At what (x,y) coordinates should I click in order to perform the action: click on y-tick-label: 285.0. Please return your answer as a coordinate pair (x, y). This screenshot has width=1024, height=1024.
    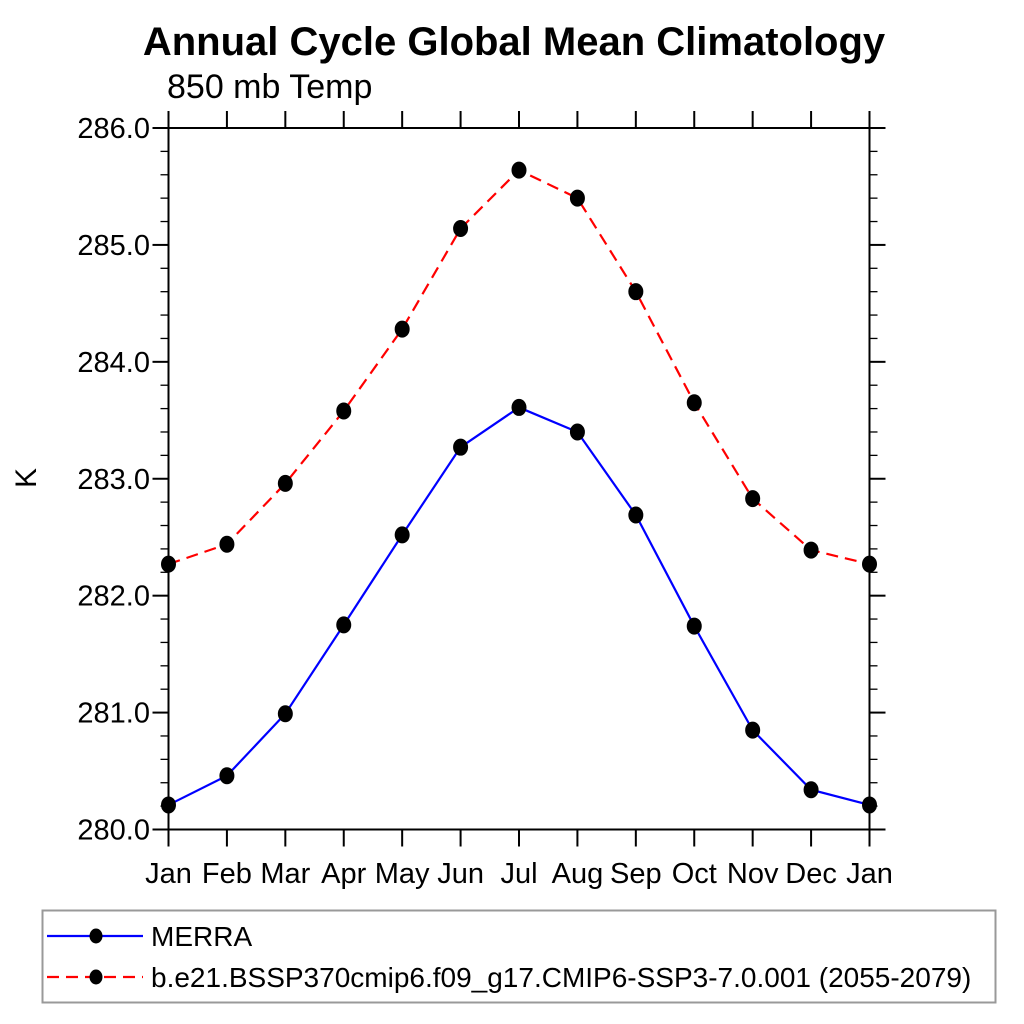
    Looking at the image, I should click on (113, 246).